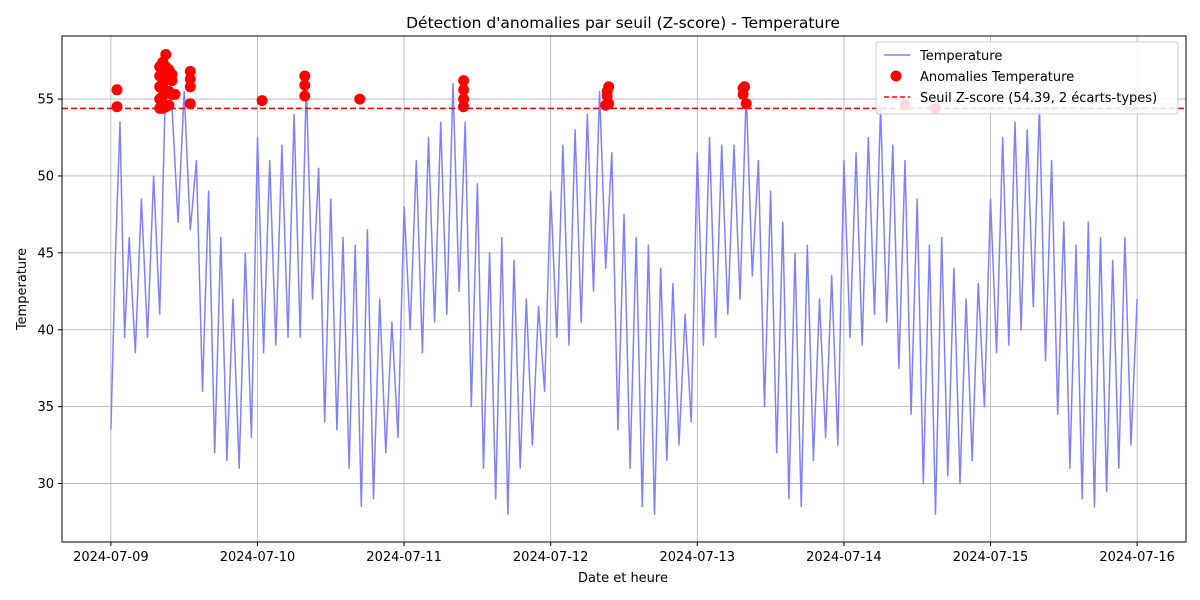 The height and width of the screenshot is (600, 1200). What do you see at coordinates (997, 77) in the screenshot?
I see `legend-anomaly-label: Anomalies Temperature` at bounding box center [997, 77].